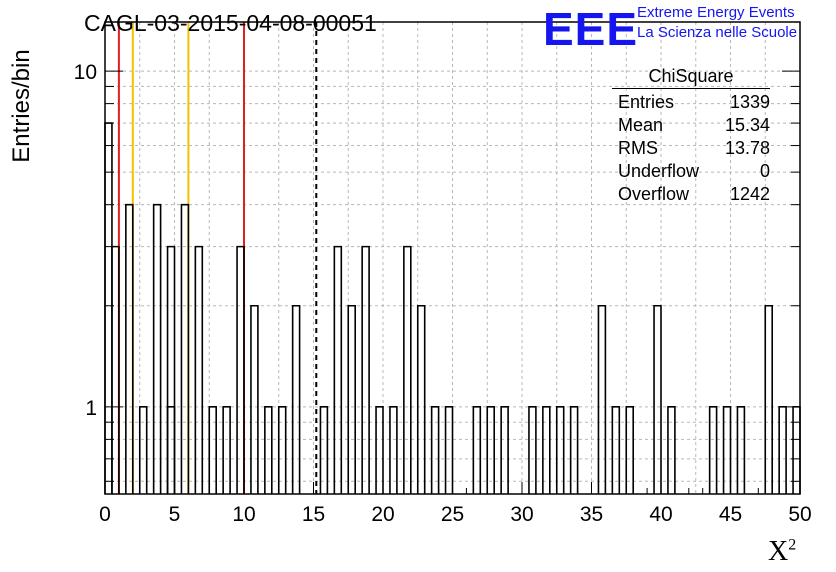 This screenshot has width=836, height=572. Describe the element at coordinates (691, 148) in the screenshot. I see `stats-row: RMS 13.78` at that location.